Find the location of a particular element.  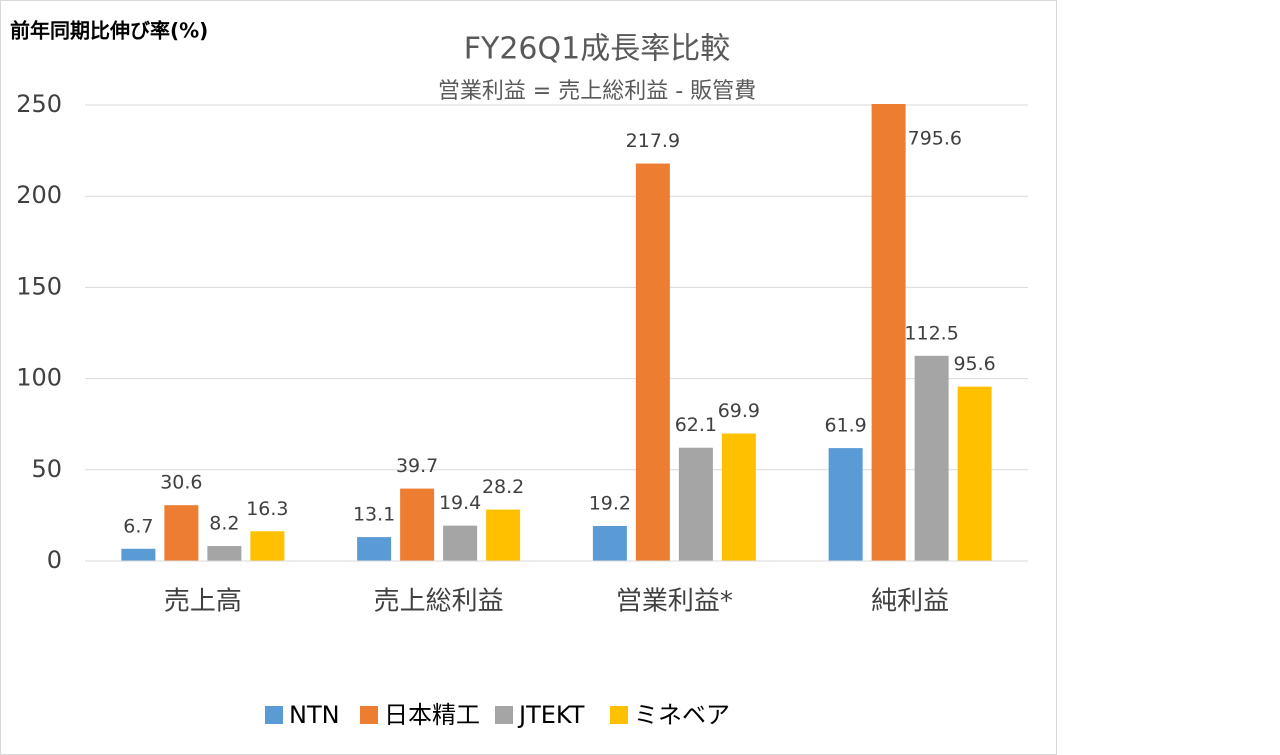

y-tick-label: 50 is located at coordinates (46, 469).